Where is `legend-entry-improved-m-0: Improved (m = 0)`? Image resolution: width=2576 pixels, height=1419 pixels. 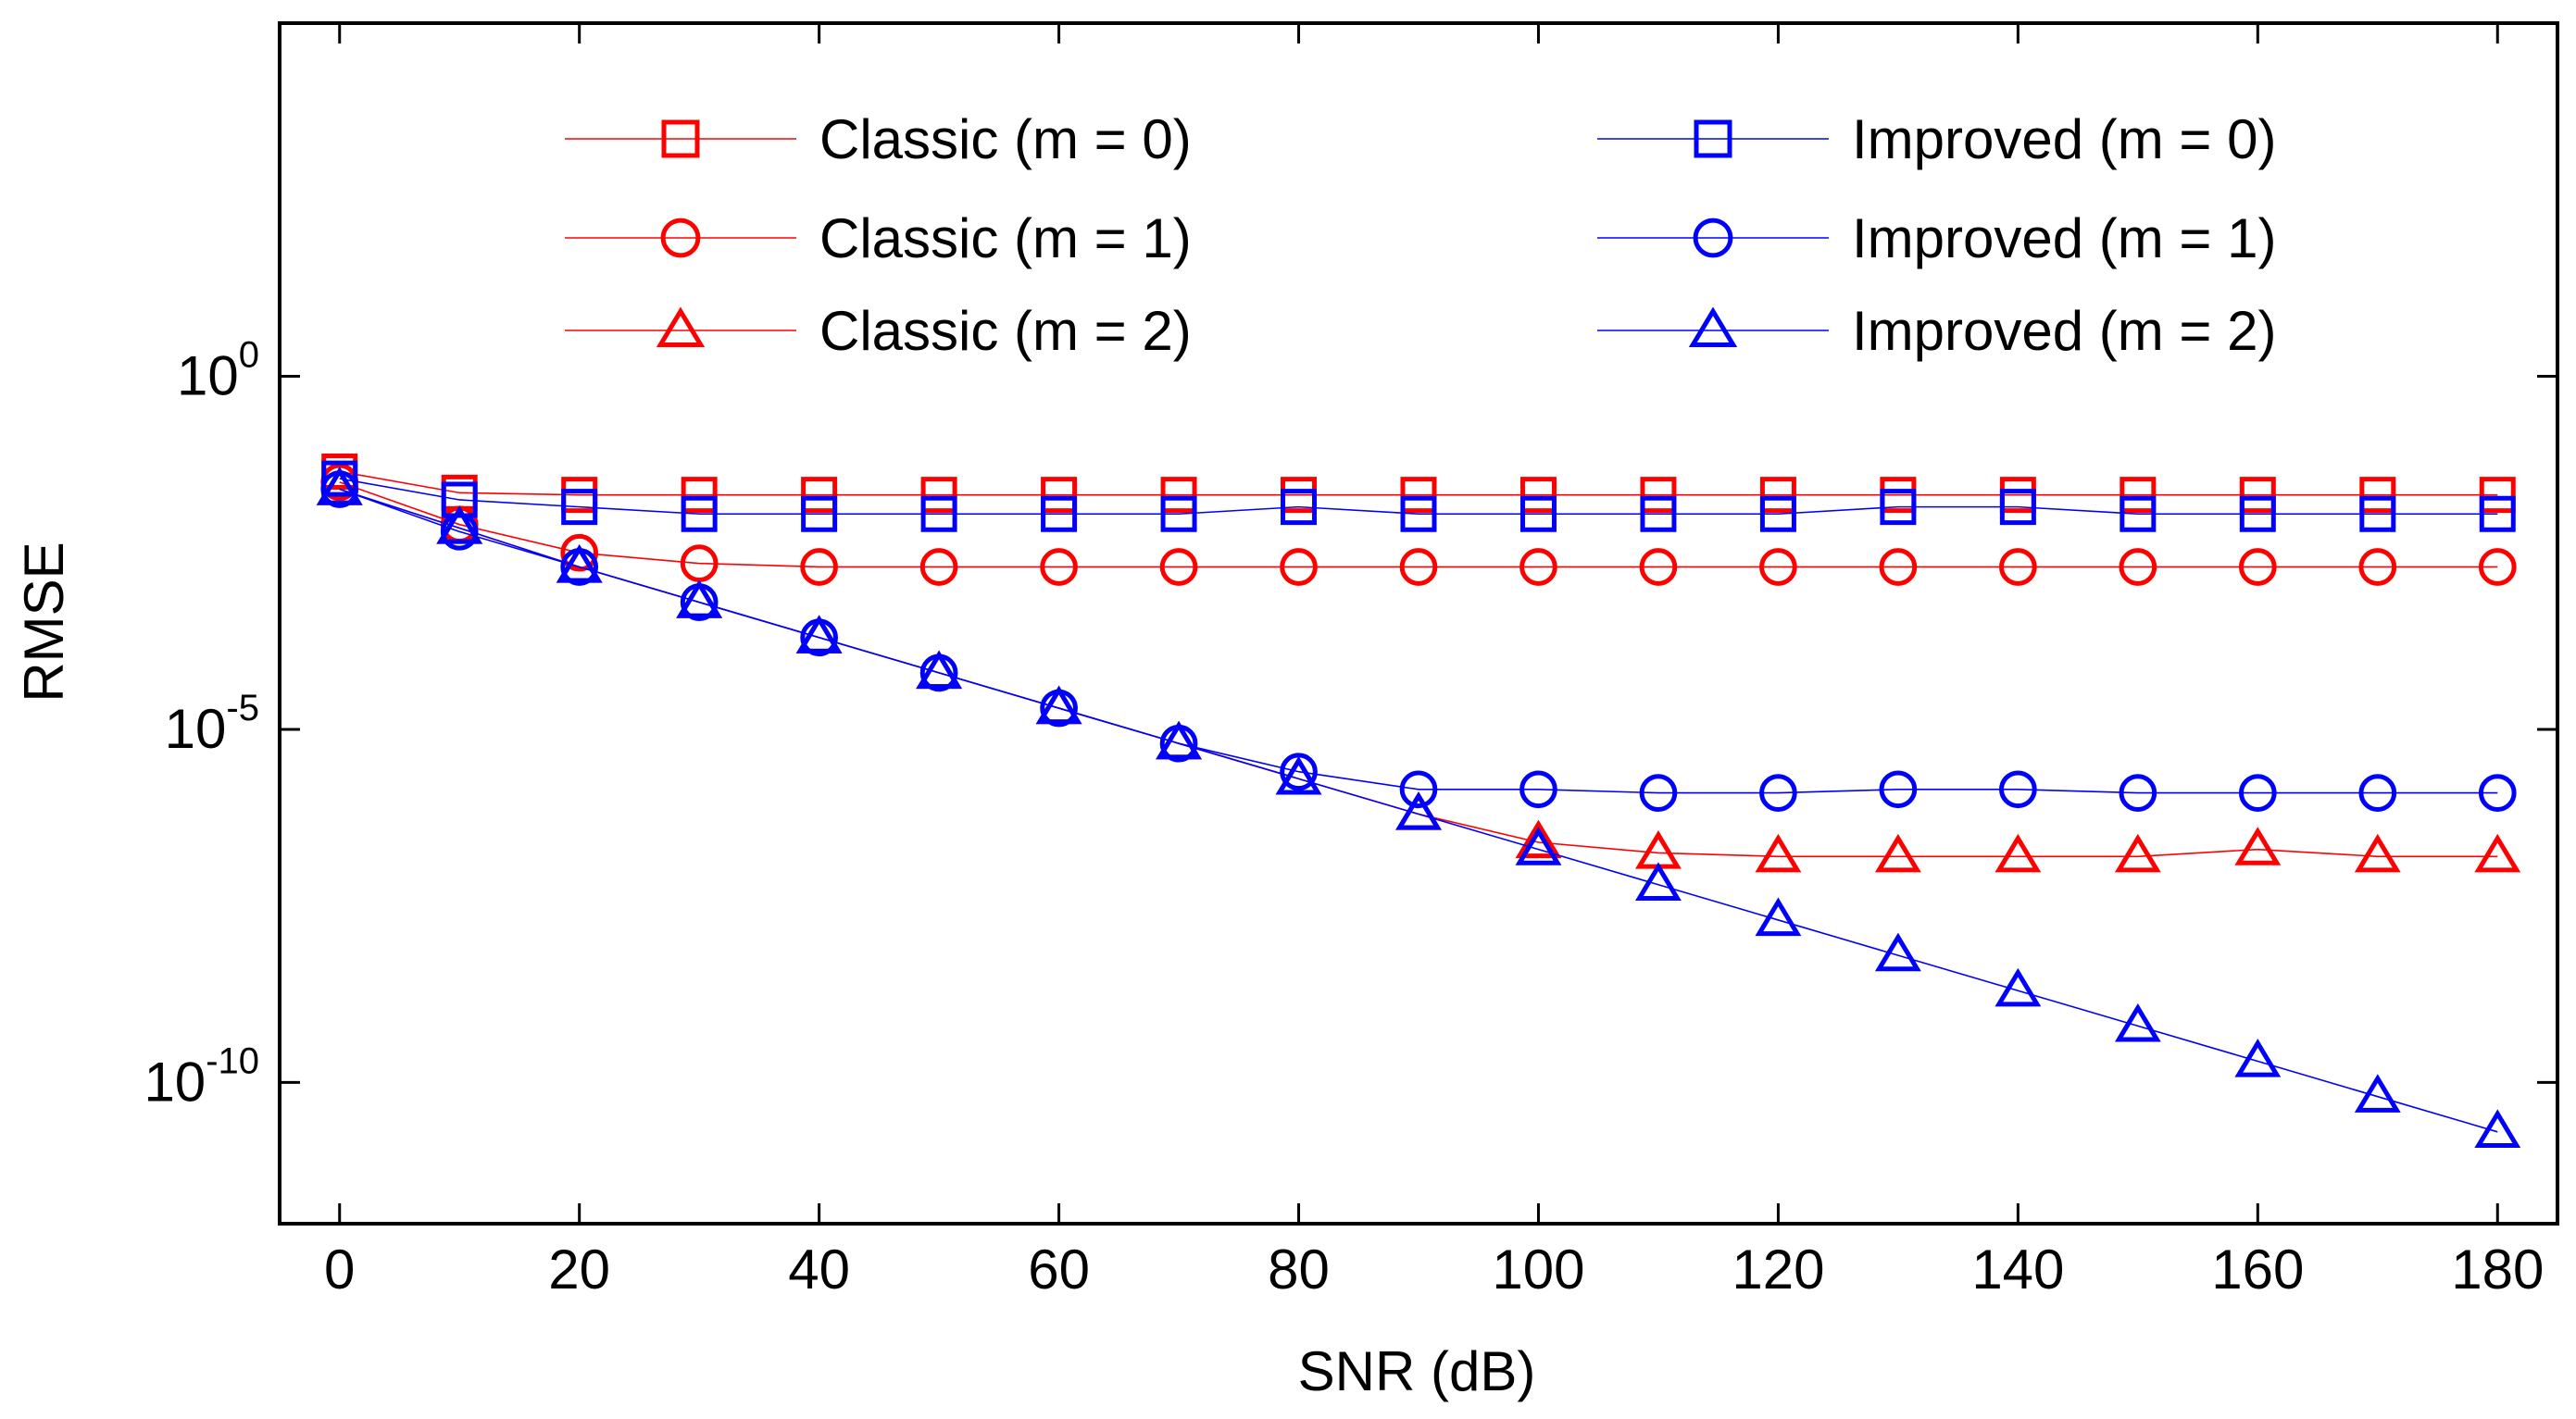 legend-entry-improved-m-0: Improved (m = 0) is located at coordinates (1936, 139).